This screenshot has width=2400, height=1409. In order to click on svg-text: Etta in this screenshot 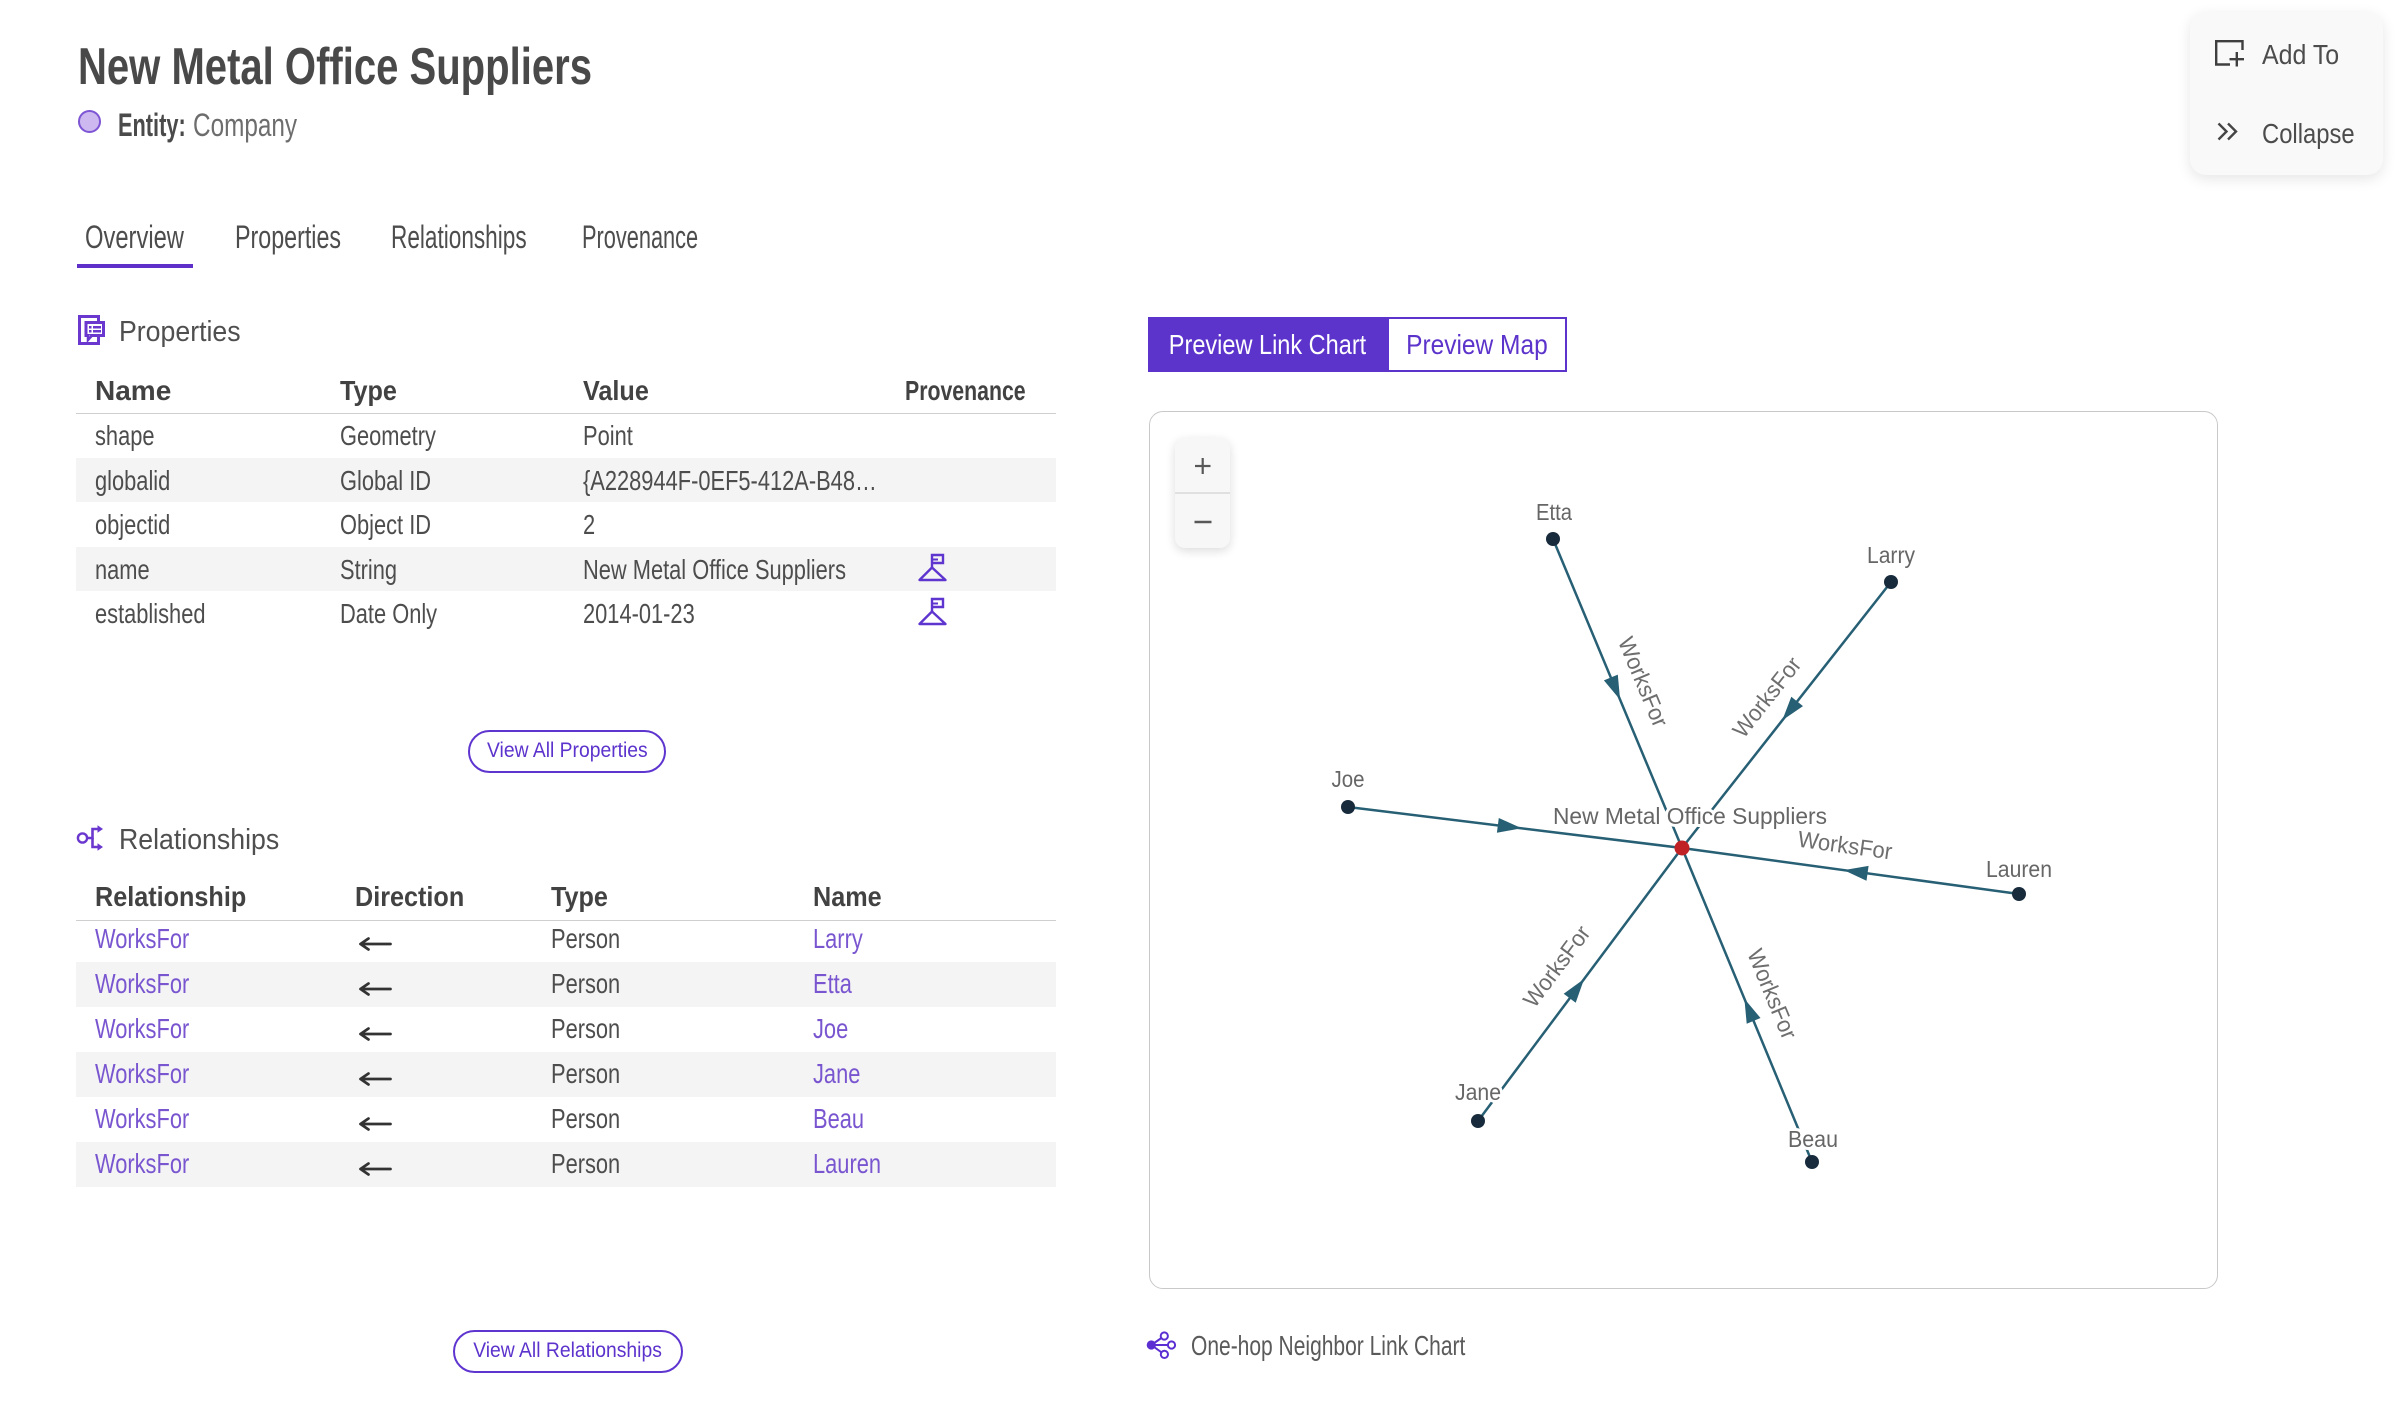, I will do `click(1554, 512)`.